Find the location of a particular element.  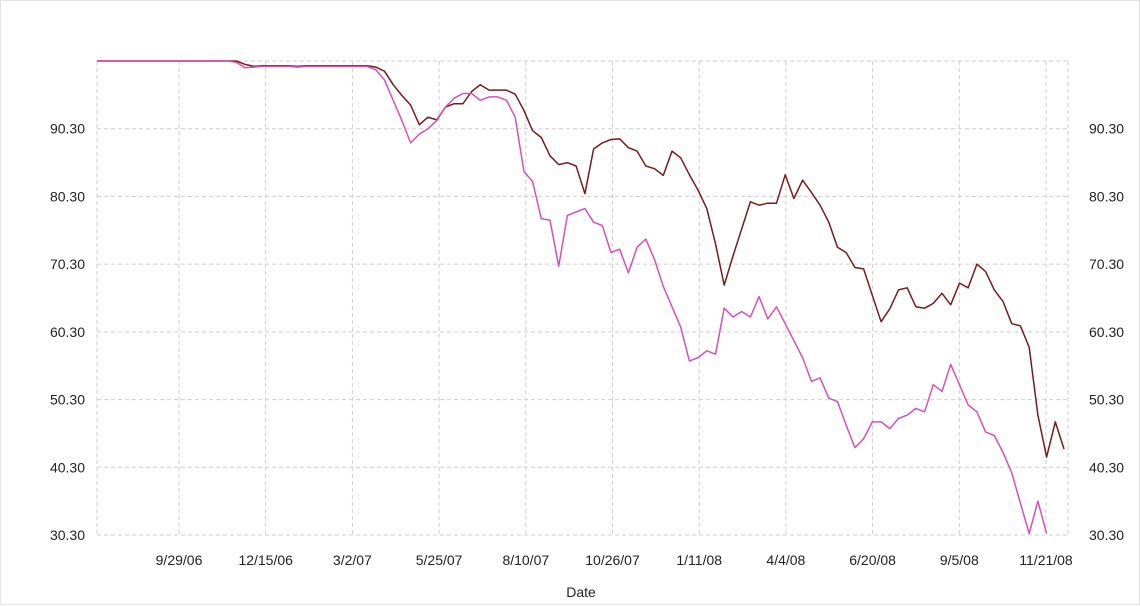

x-axis-title: Date is located at coordinates (581, 592).